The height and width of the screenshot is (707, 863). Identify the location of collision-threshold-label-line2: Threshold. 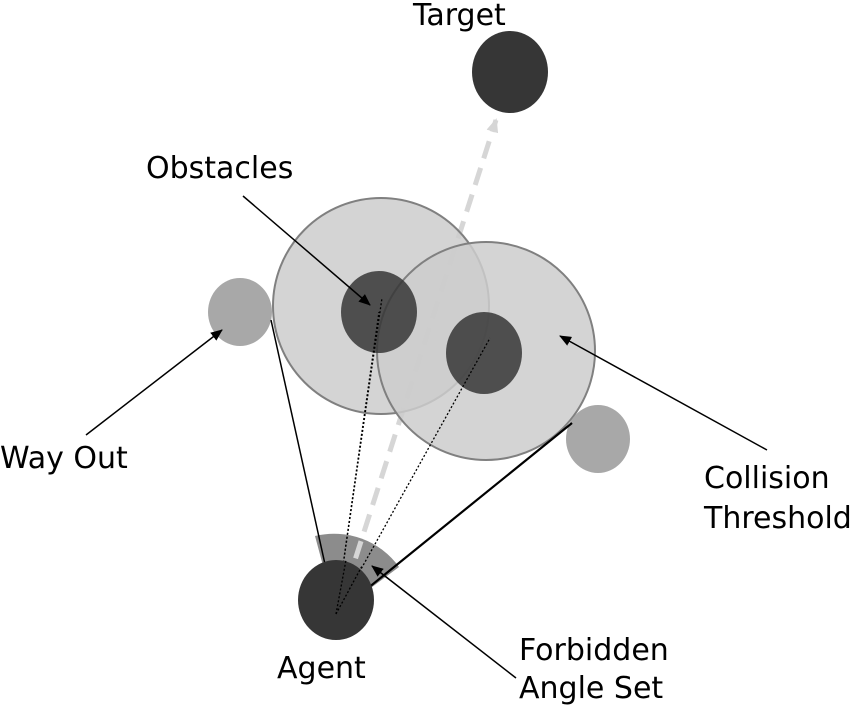
(777, 518).